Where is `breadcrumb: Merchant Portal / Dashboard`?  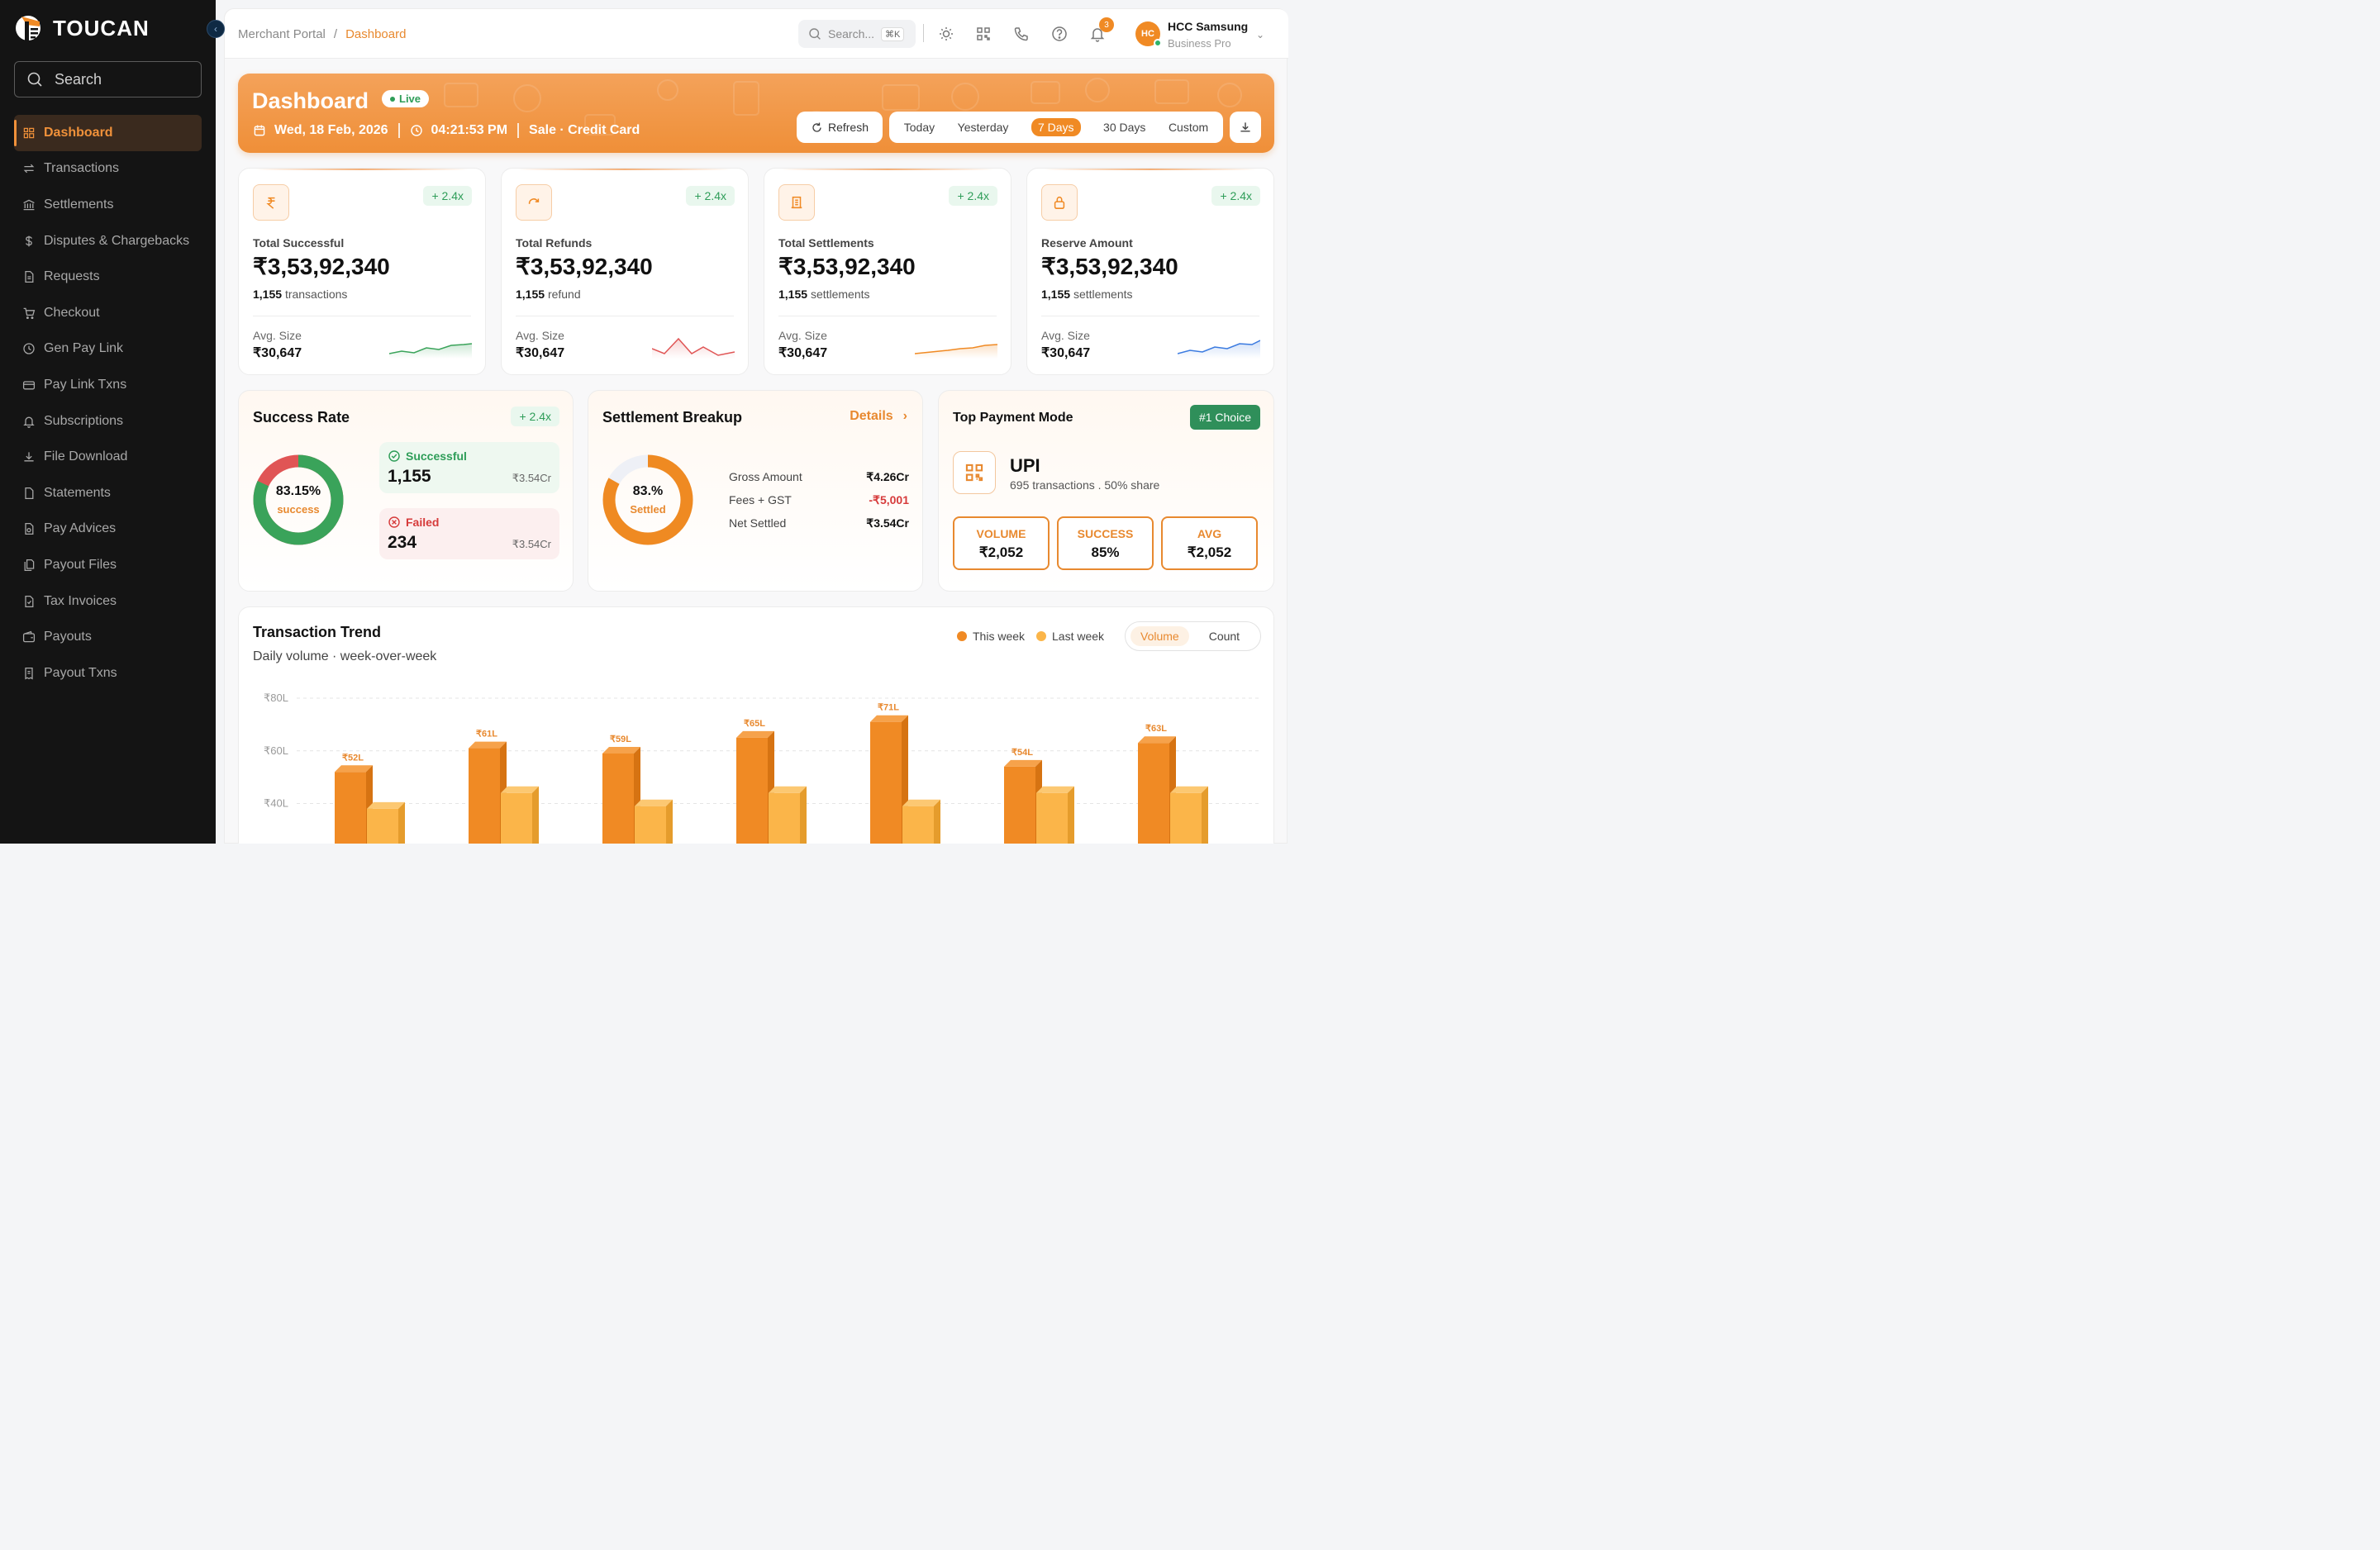
breadcrumb: Merchant Portal / Dashboard is located at coordinates (322, 34).